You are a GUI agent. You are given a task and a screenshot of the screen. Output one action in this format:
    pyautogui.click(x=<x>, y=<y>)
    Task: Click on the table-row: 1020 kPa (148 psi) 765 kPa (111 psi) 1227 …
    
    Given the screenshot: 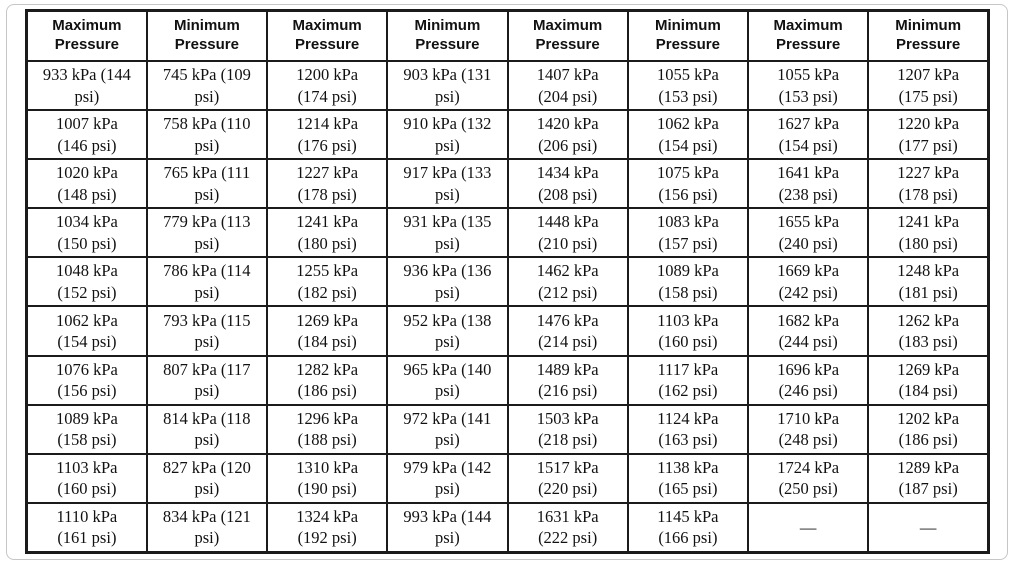 What is the action you would take?
    pyautogui.click(x=507, y=184)
    